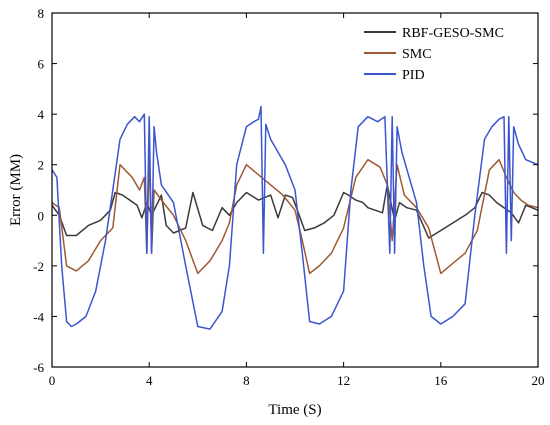 This screenshot has width=550, height=425. I want to click on x-tick-label: 12, so click(343, 380).